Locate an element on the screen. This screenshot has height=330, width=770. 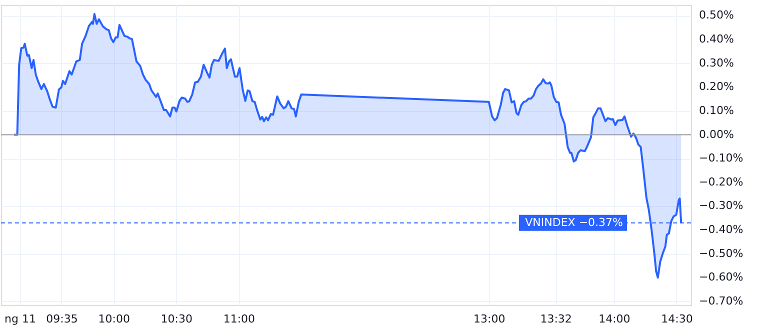
y-tick-label: 0.10% is located at coordinates (716, 110).